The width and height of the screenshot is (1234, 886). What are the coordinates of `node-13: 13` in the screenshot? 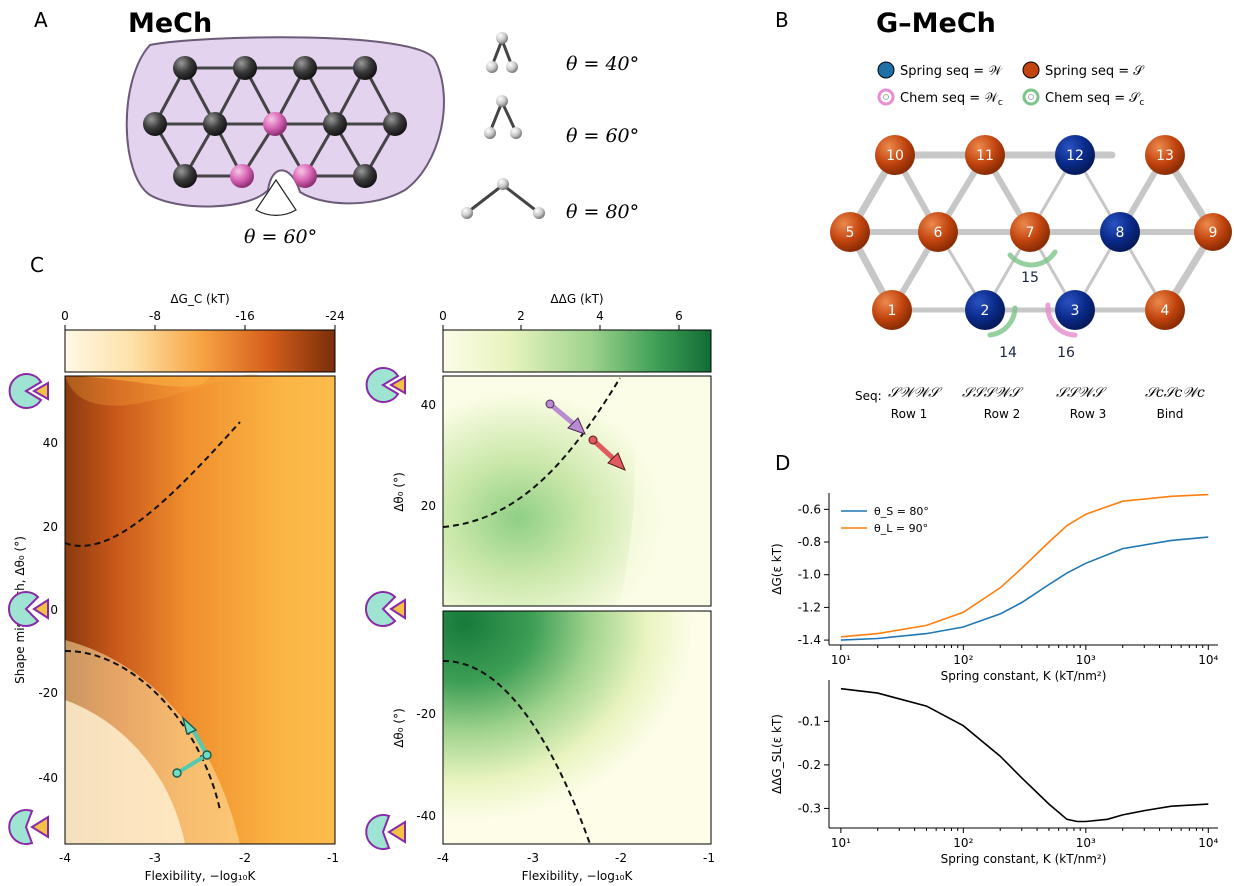 It's located at (1165, 156).